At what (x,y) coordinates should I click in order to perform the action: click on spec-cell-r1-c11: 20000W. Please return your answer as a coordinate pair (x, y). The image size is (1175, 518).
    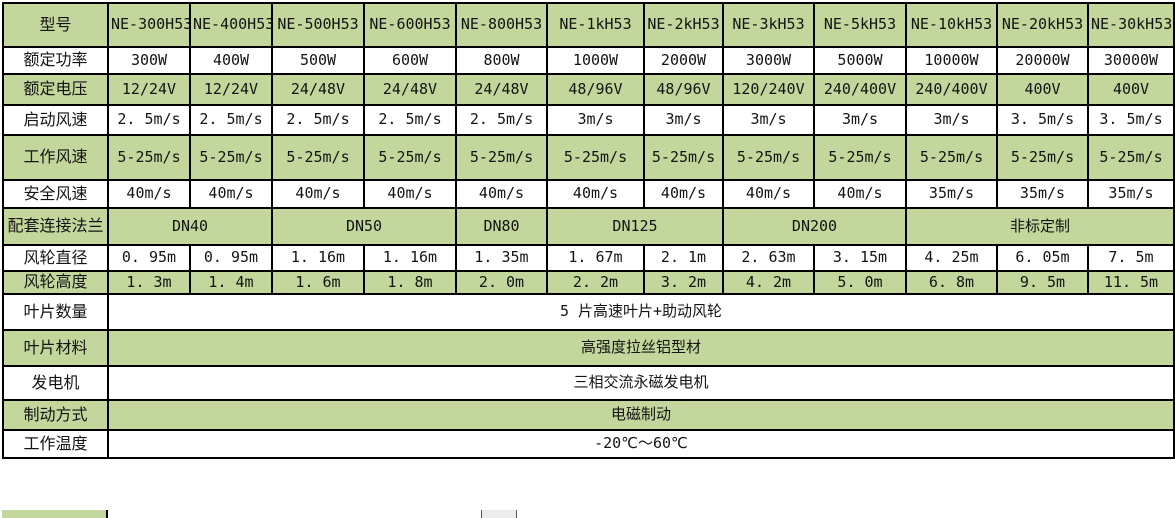
    Looking at the image, I should click on (1042, 60).